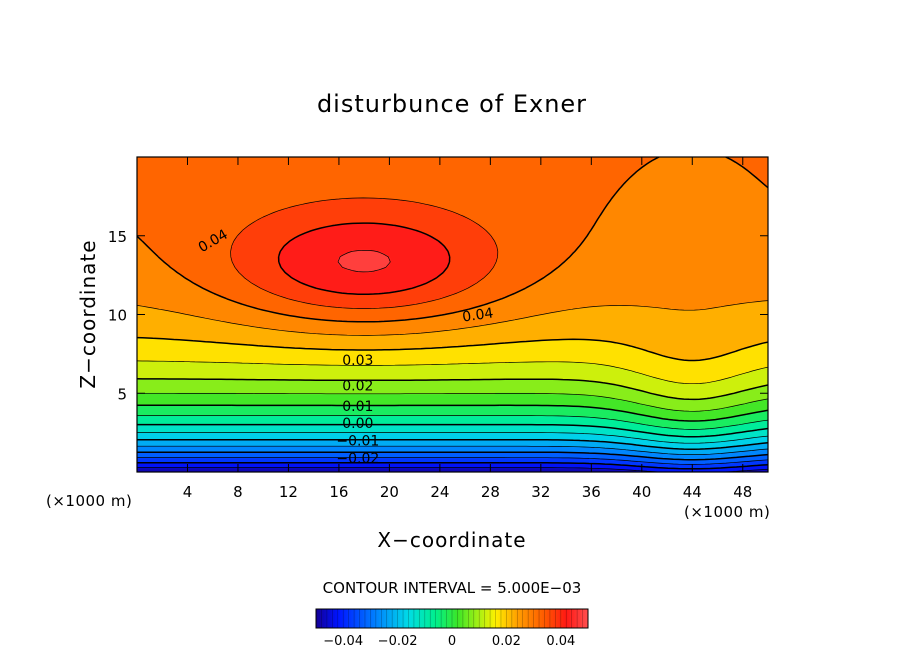  I want to click on colorbar-level-lines, so click(452, 618).